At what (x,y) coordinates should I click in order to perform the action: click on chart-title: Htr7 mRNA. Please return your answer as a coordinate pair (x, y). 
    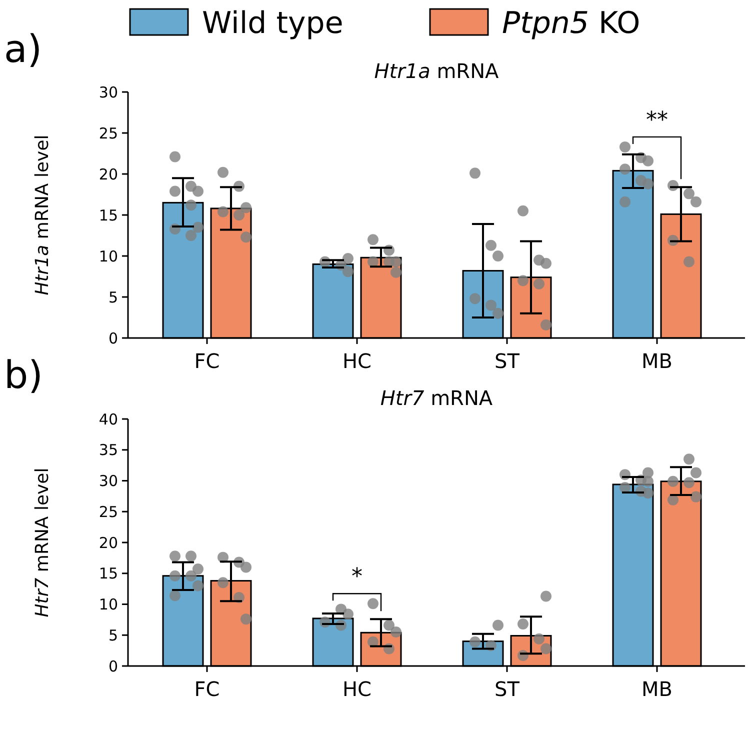
    Looking at the image, I should click on (436, 398).